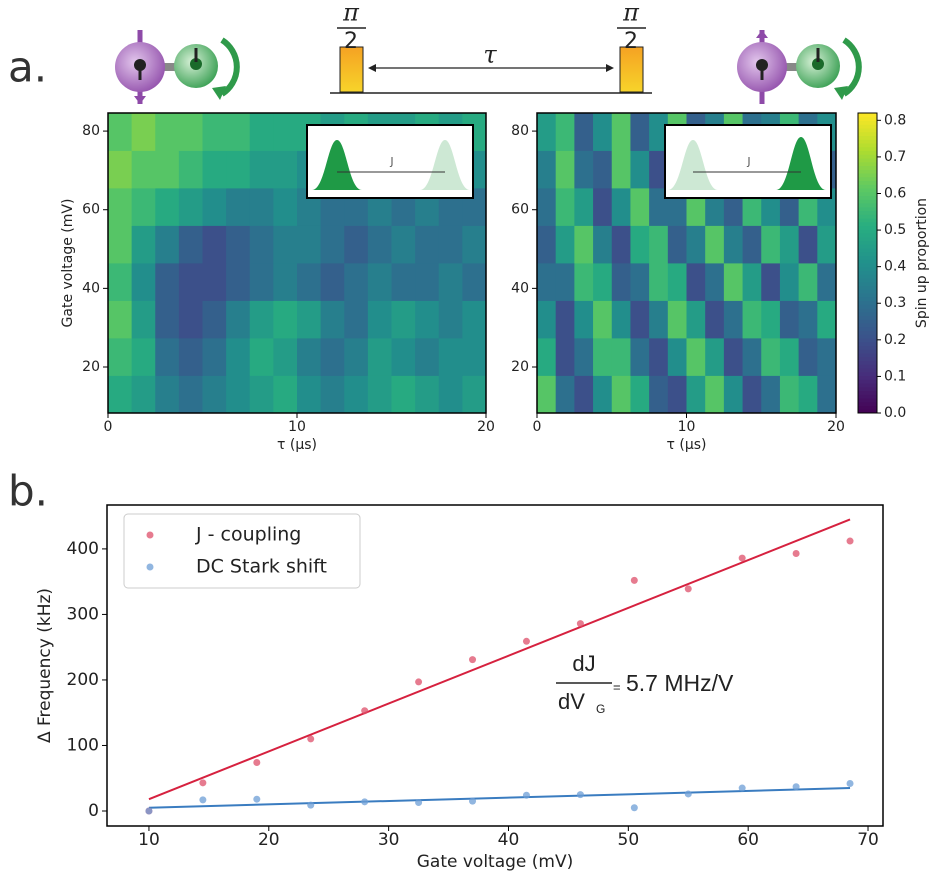 The width and height of the screenshot is (935, 886). I want to click on colorbar-tick-label: 0.6, so click(895, 193).